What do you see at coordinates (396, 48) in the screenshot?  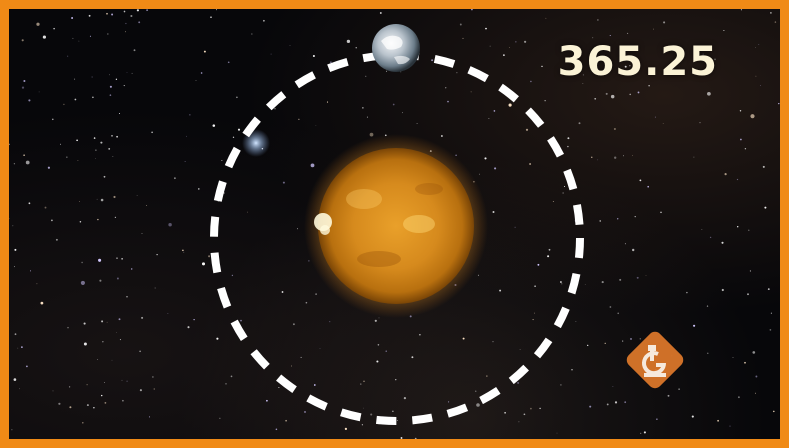 I see `earth-icon` at bounding box center [396, 48].